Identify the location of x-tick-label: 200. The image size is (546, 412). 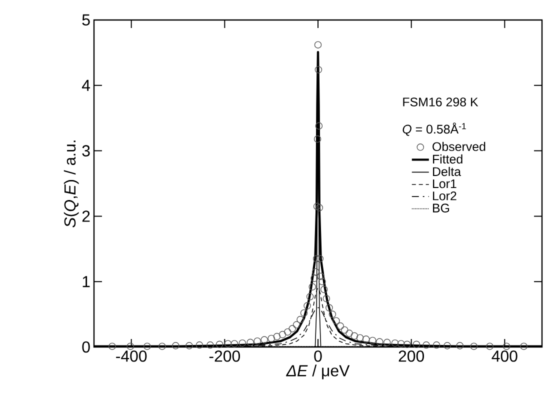
(411, 356).